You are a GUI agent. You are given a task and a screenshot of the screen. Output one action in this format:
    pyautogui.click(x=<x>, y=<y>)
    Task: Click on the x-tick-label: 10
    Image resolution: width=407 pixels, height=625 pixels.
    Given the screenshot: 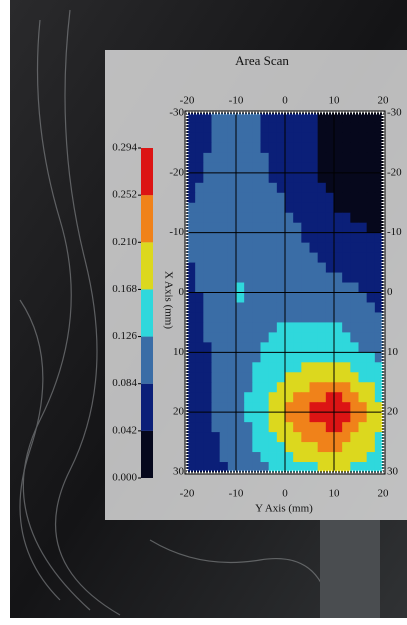 What is the action you would take?
    pyautogui.click(x=335, y=101)
    